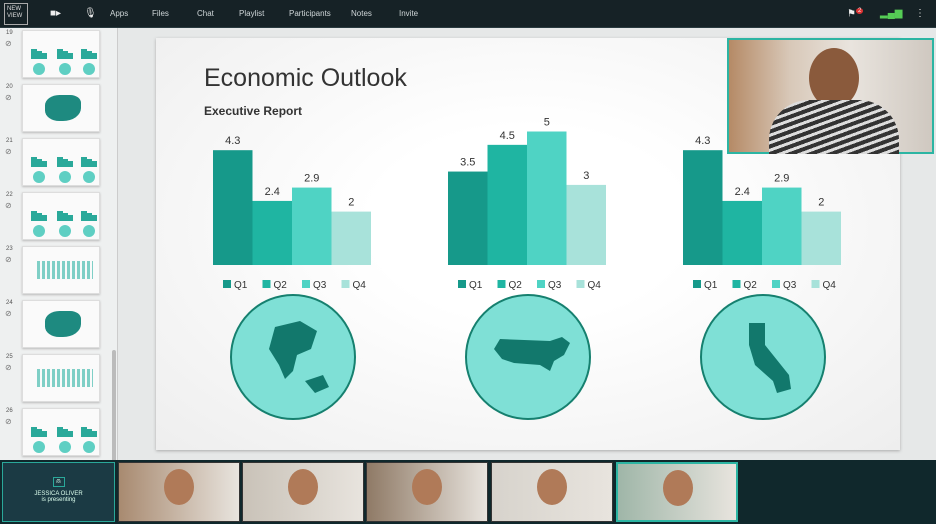  I want to click on person-icon: ⍝, so click(58, 482).